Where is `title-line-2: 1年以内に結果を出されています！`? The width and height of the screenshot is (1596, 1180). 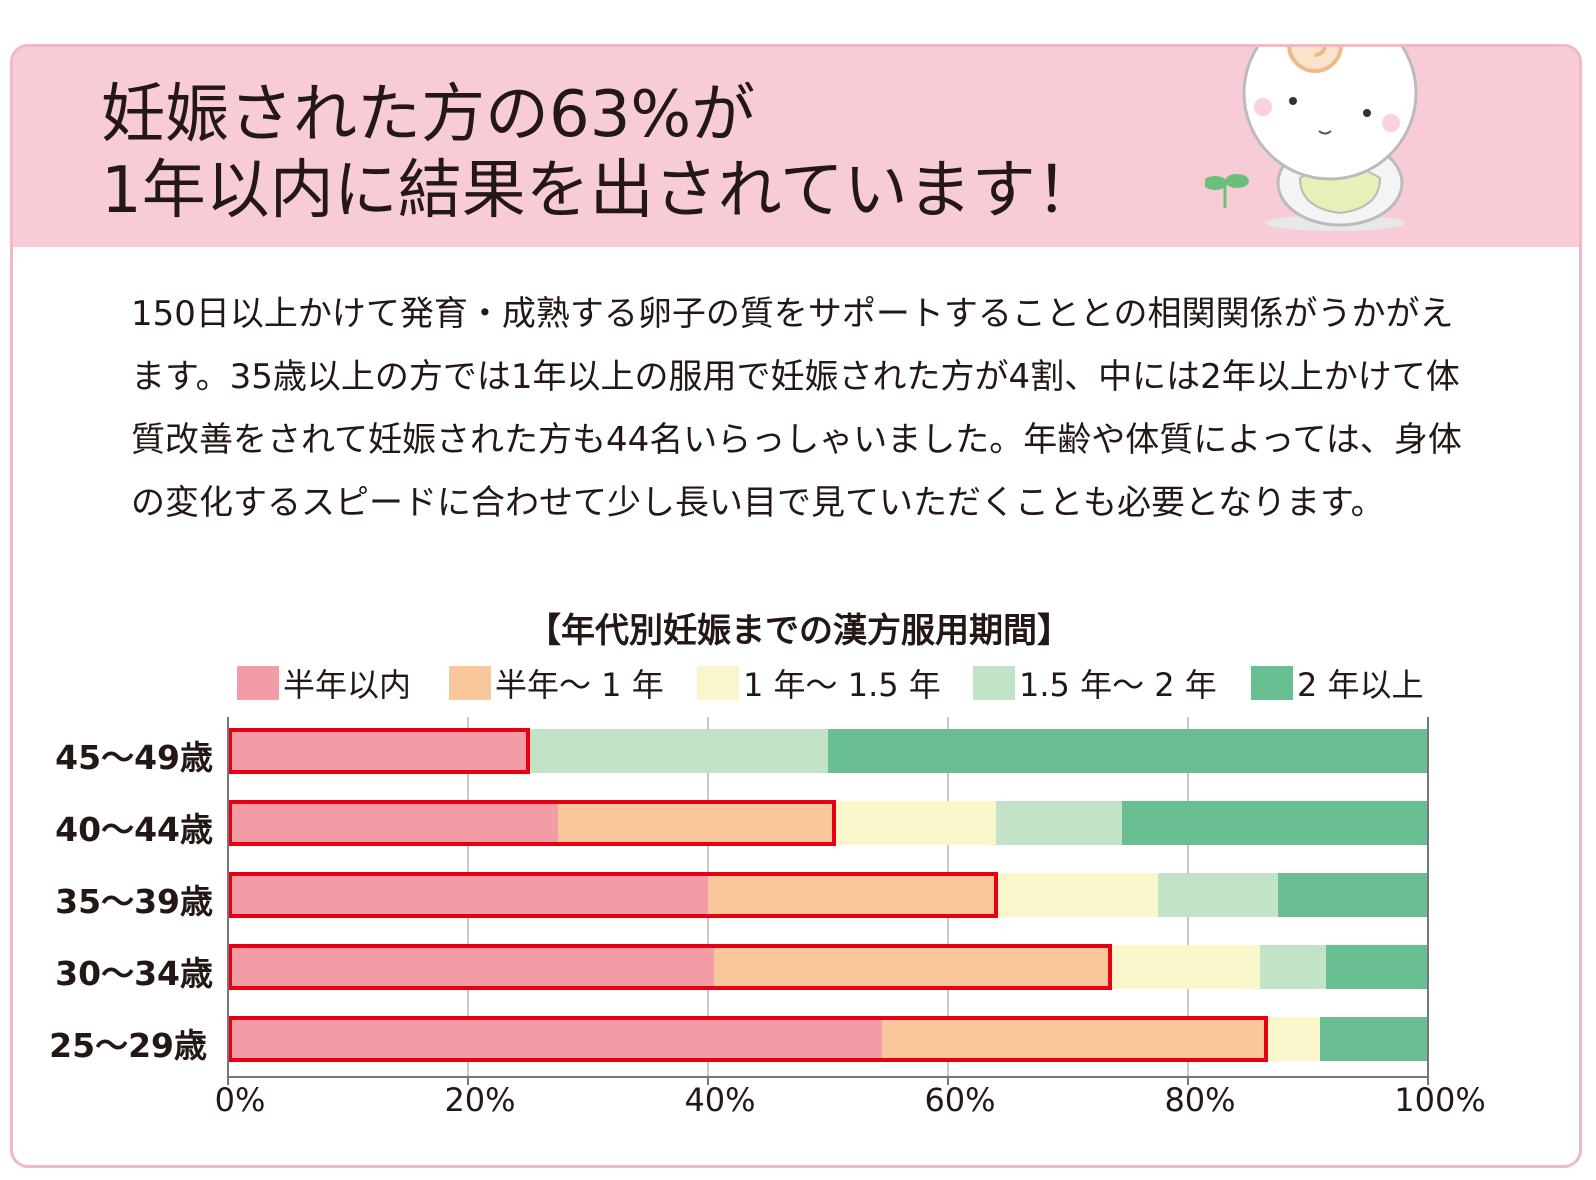 title-line-2: 1年以内に結果を出されています！ is located at coordinates (600, 191).